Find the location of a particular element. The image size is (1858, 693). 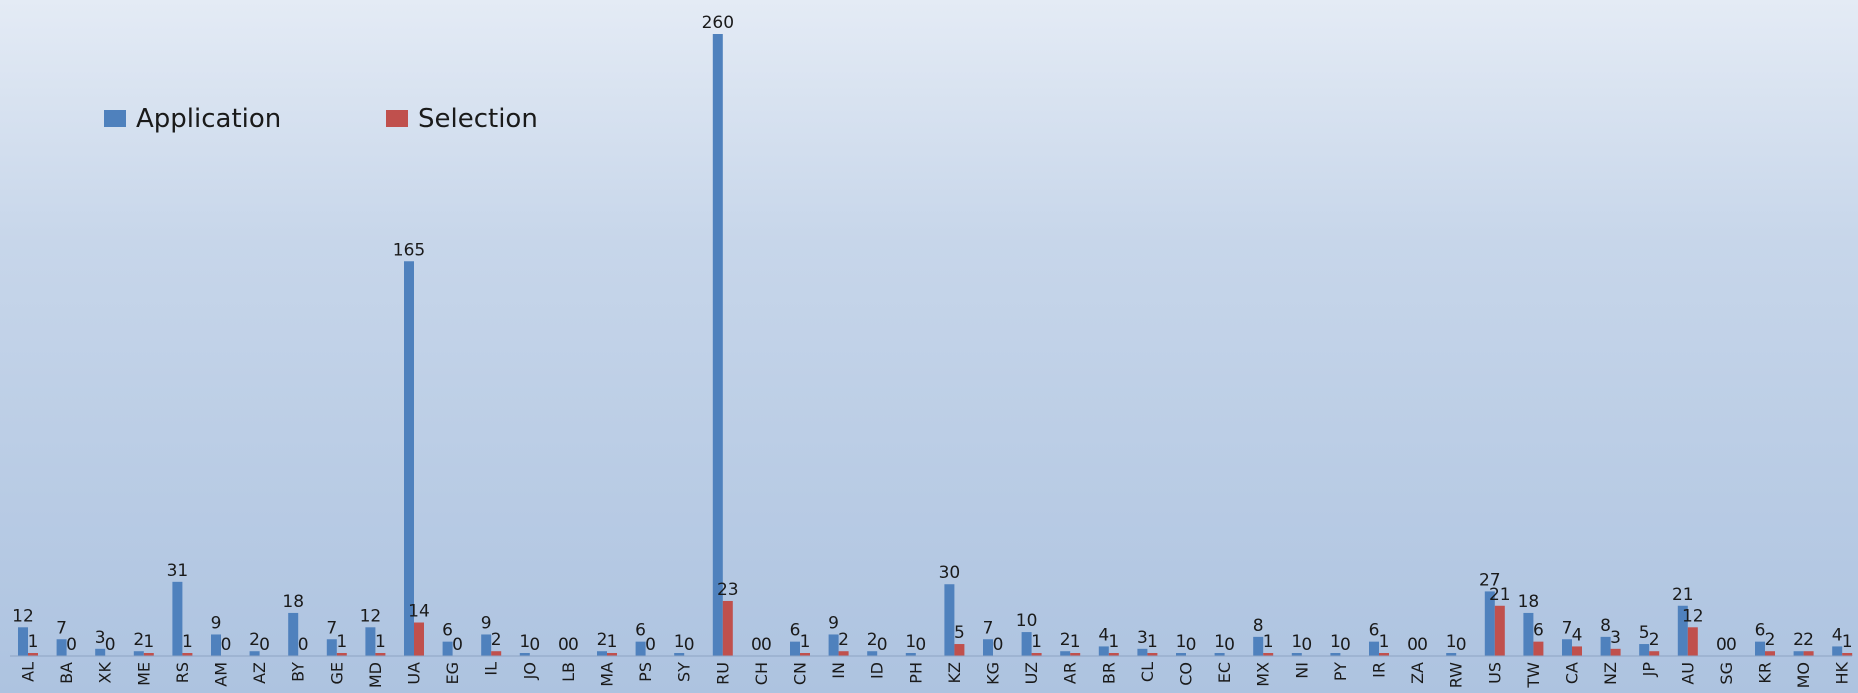

bar-application-ps is located at coordinates (640, 648).